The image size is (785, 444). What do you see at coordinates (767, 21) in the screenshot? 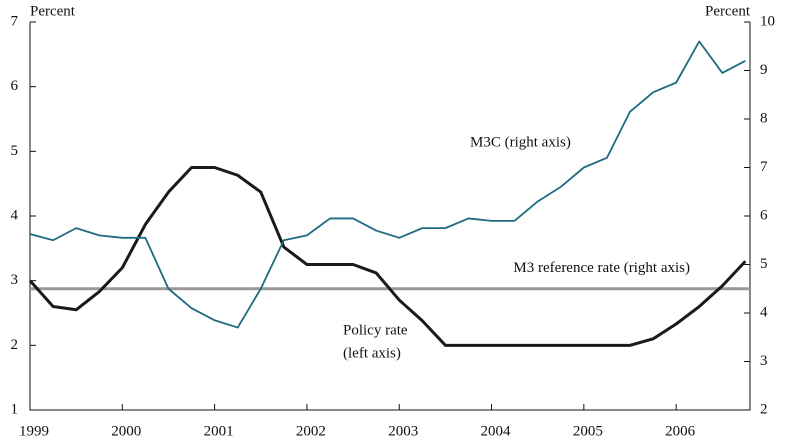
I see `y2-tick-label: 10` at bounding box center [767, 21].